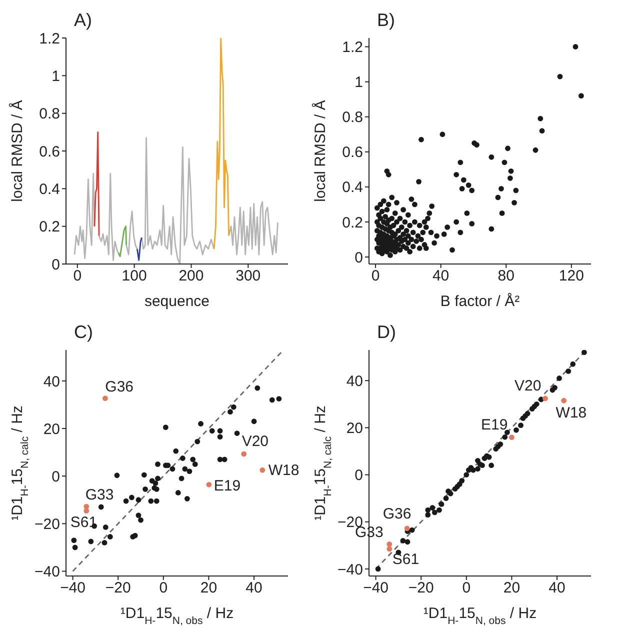  What do you see at coordinates (571, 413) in the screenshot?
I see `annotation: W18` at bounding box center [571, 413].